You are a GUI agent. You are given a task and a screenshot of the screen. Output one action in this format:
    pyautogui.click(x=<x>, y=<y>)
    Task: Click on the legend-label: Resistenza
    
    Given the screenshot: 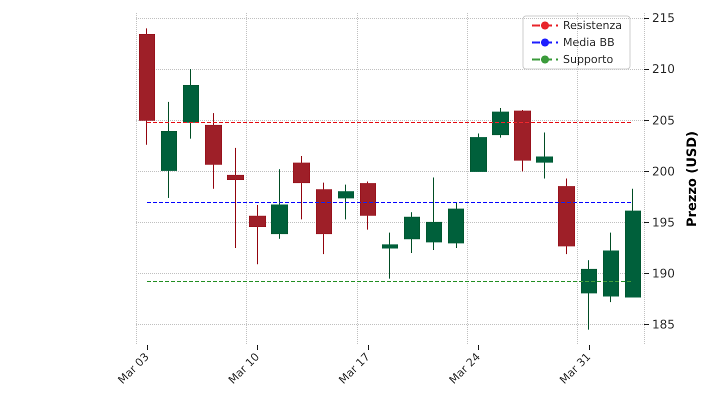 What is the action you would take?
    pyautogui.click(x=592, y=25)
    